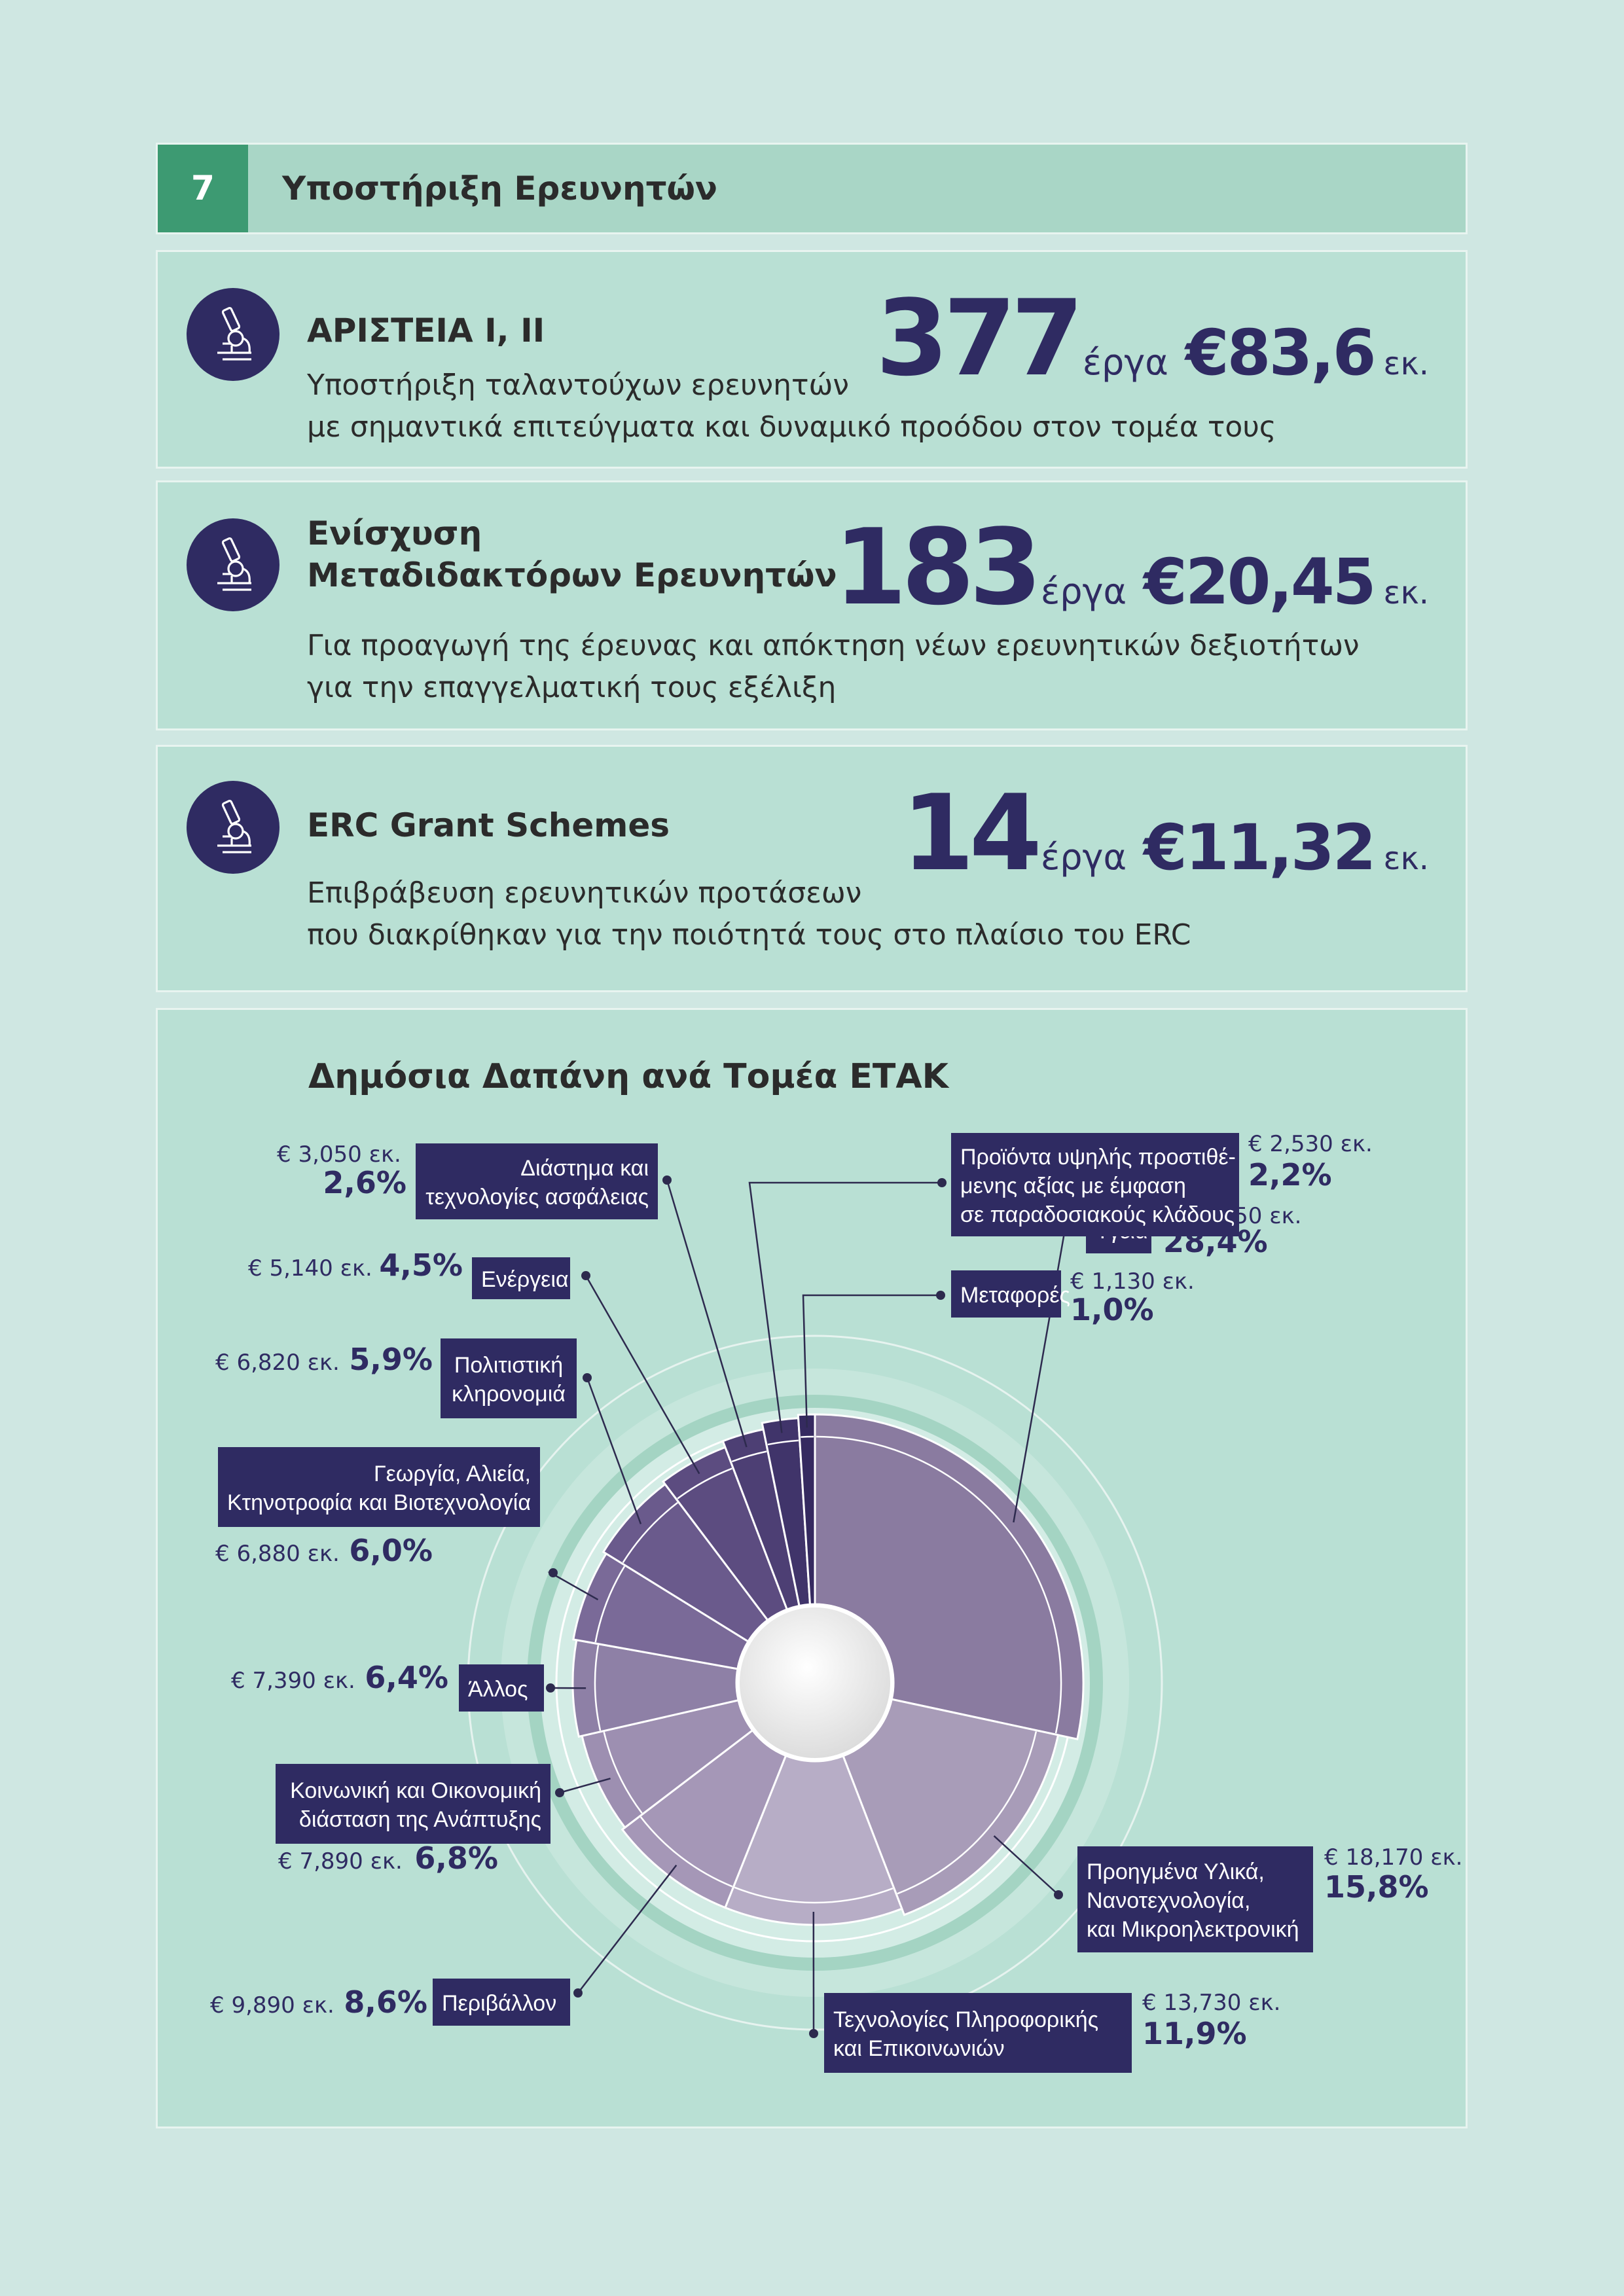 This screenshot has height=2296, width=1624. What do you see at coordinates (272, 2005) in the screenshot?
I see `slice-amount: € 9,890 εκ.` at bounding box center [272, 2005].